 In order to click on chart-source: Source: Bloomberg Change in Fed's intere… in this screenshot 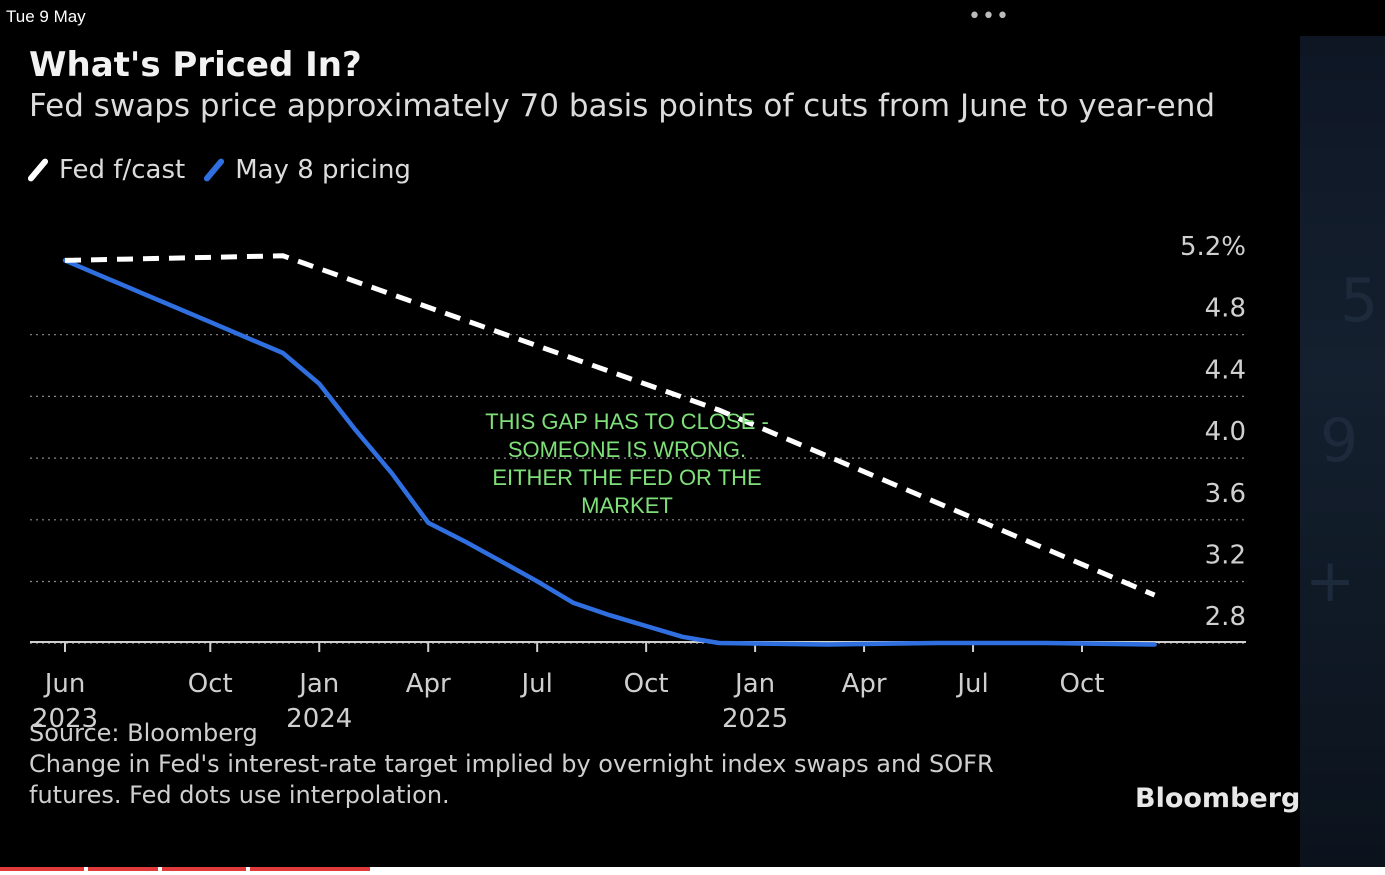, I will do `click(511, 764)`.